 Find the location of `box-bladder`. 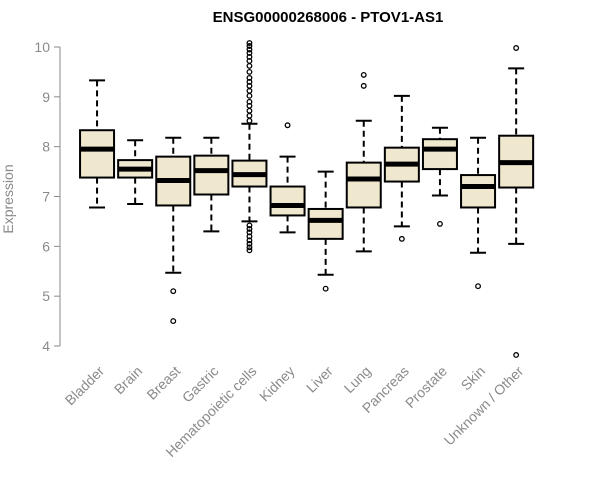

box-bladder is located at coordinates (97, 144).